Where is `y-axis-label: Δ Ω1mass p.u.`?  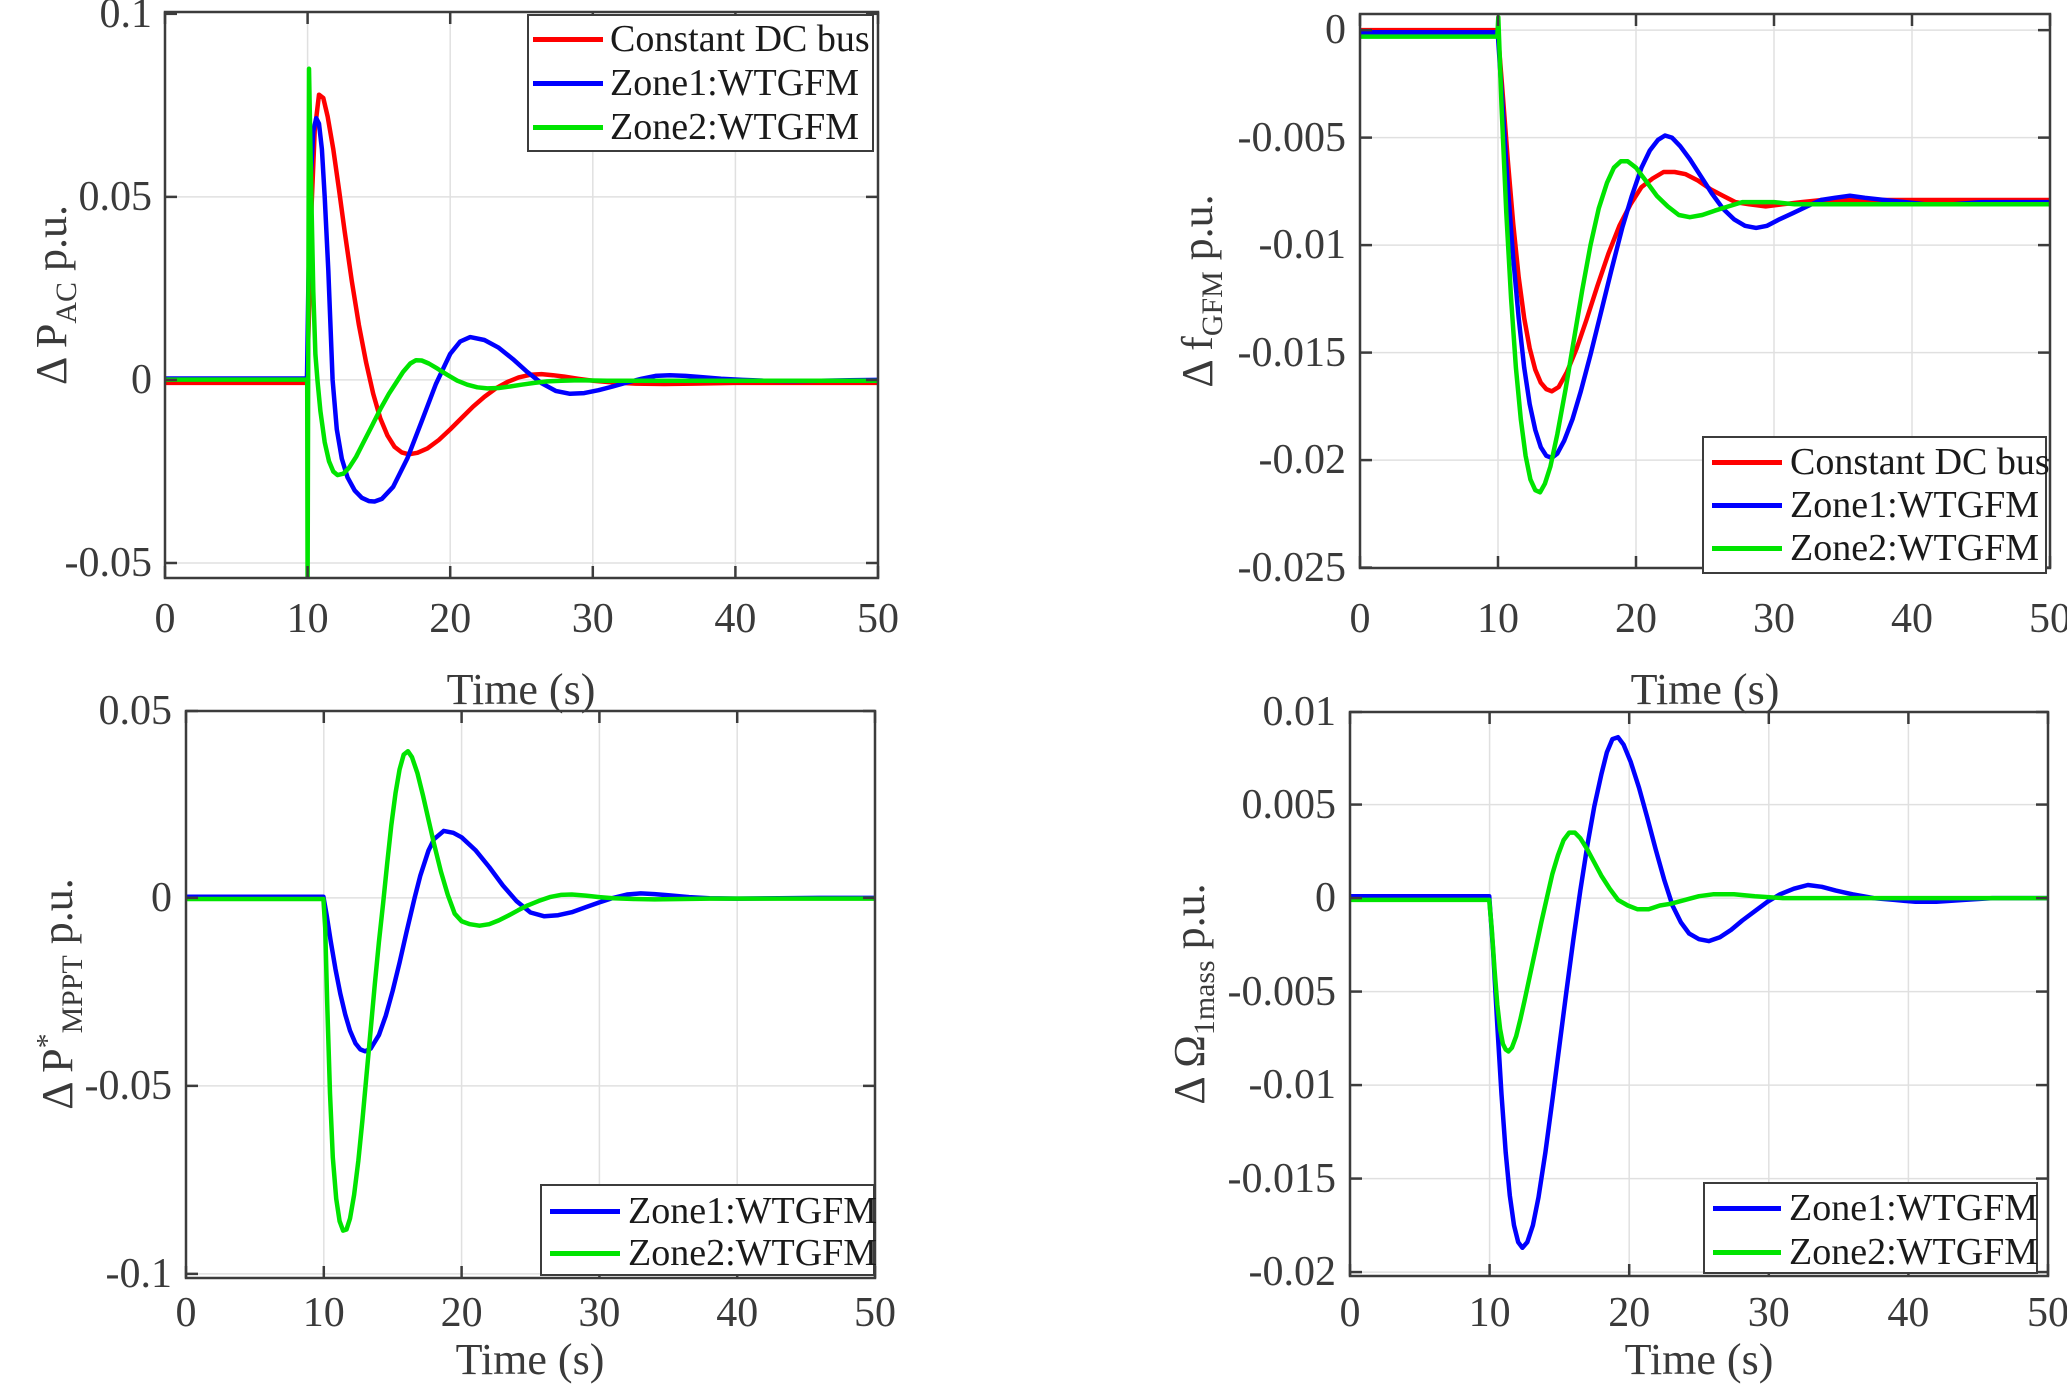 y-axis-label: Δ Ω1mass p.u. is located at coordinates (1193, 994).